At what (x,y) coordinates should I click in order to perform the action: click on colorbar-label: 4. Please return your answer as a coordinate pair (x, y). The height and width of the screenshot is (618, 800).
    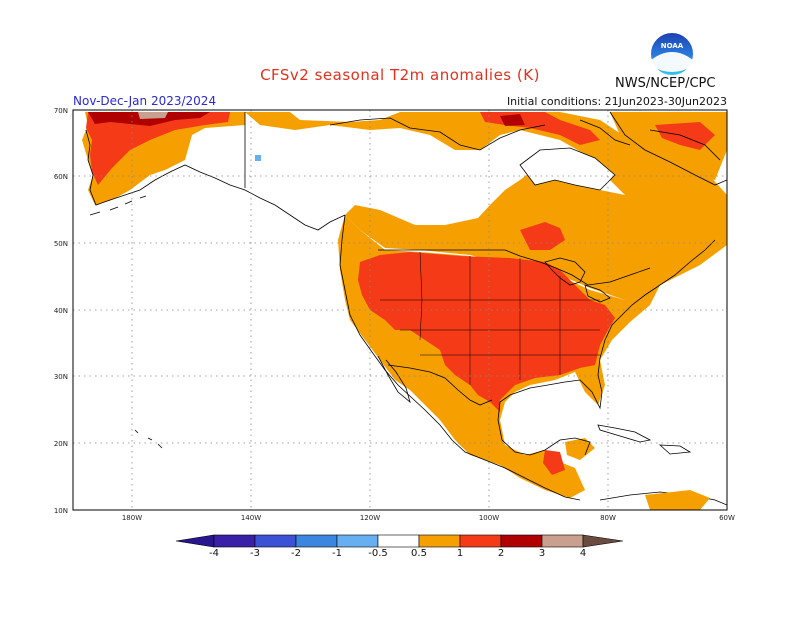
    Looking at the image, I should click on (583, 553).